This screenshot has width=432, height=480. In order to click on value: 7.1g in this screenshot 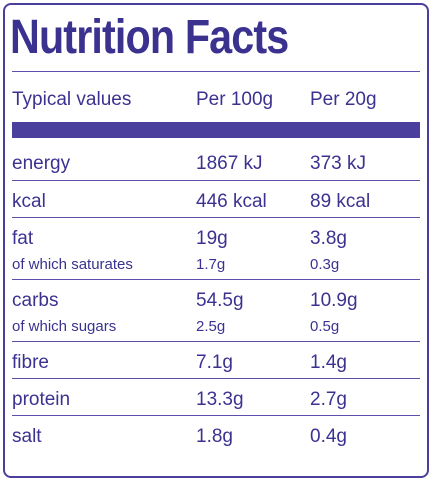, I will do `click(214, 362)`.